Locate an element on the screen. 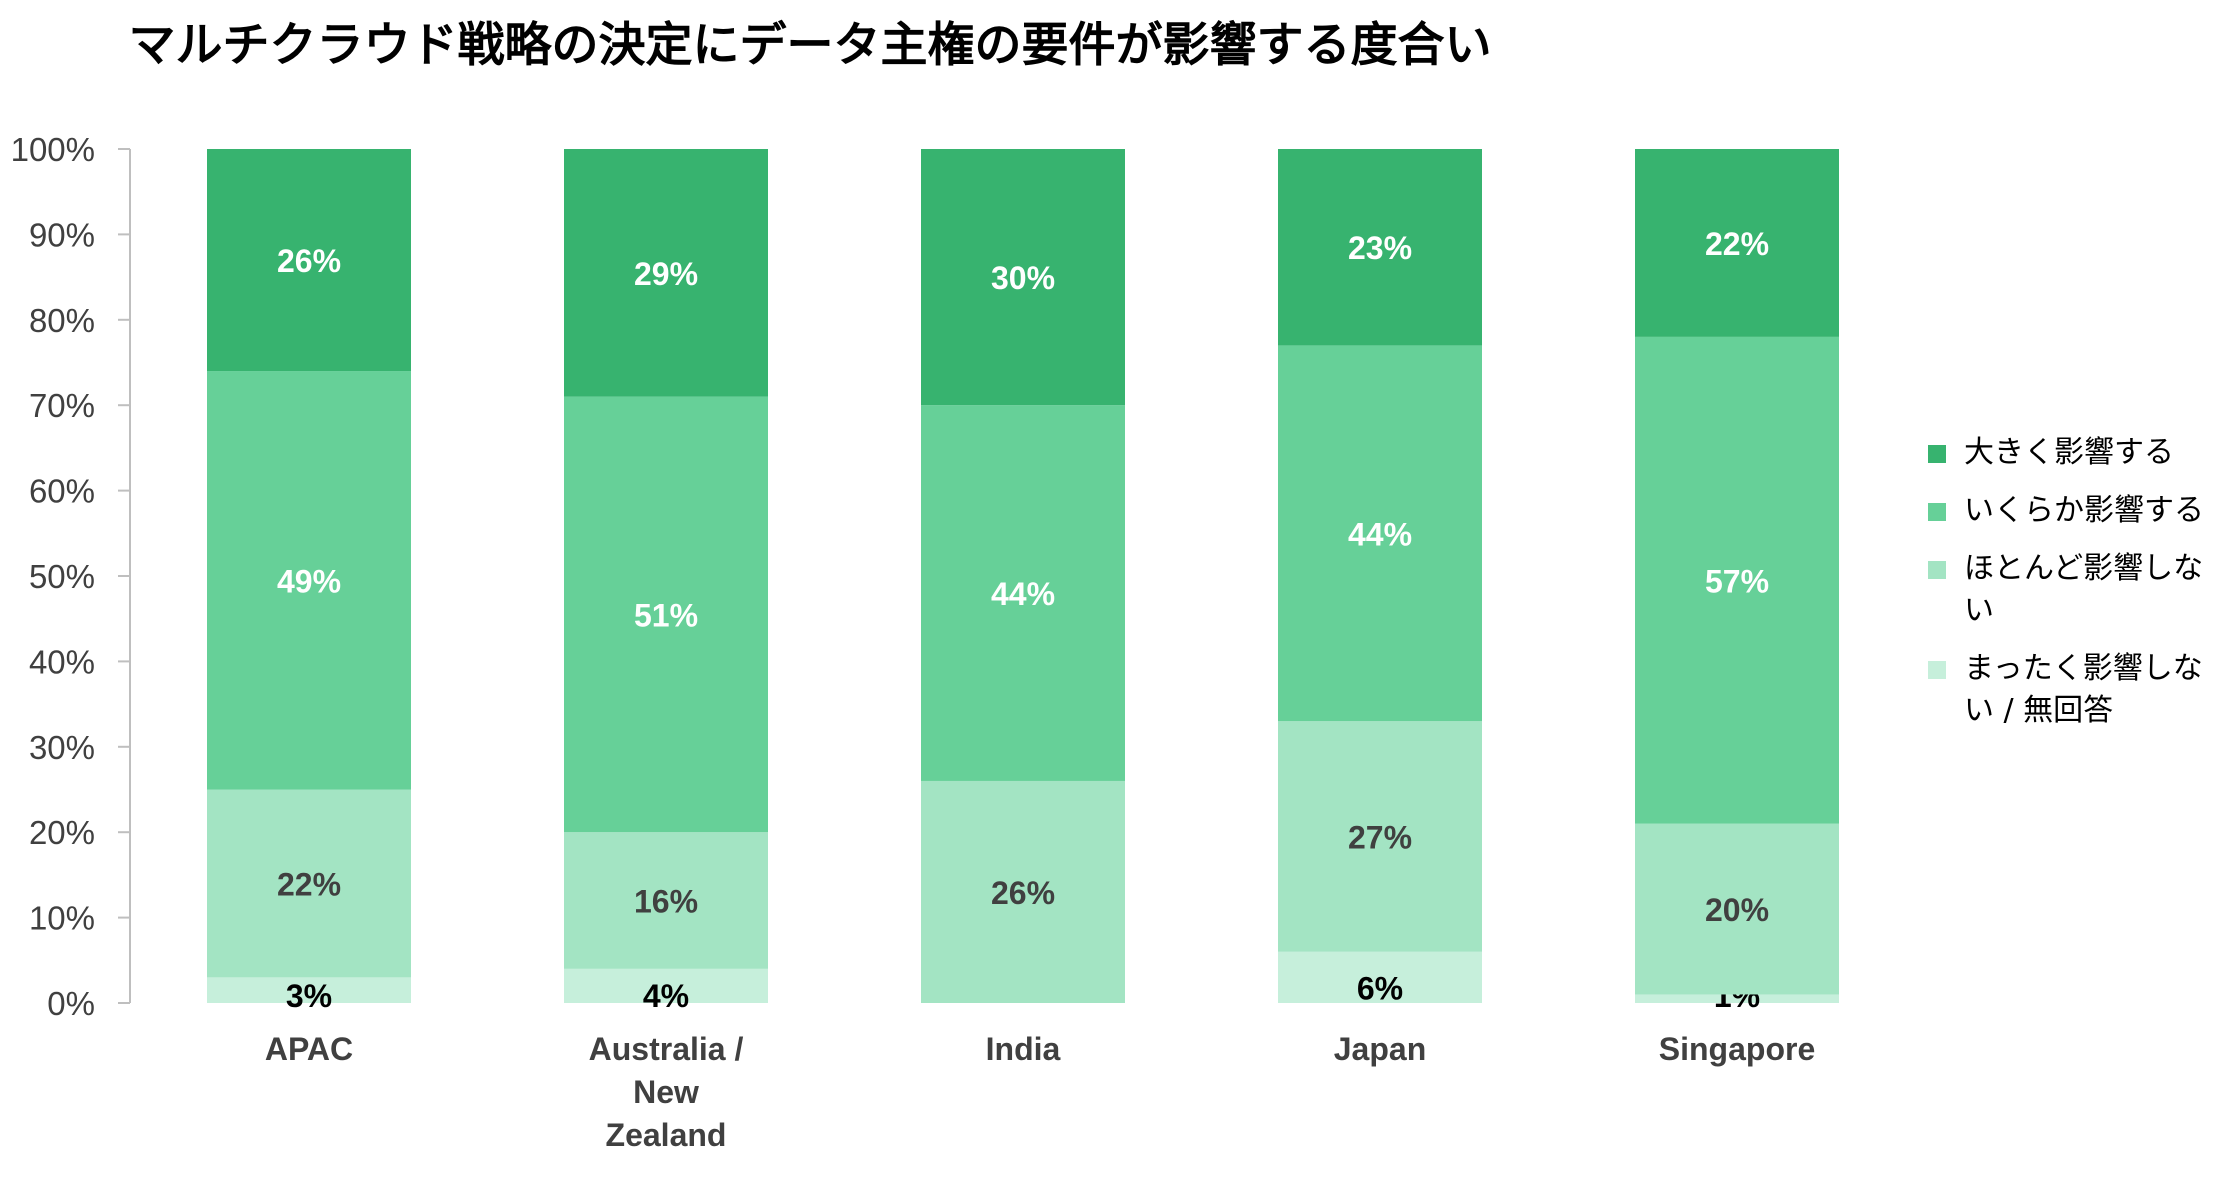 The height and width of the screenshot is (1182, 2216). y-tick-label: 70% is located at coordinates (62, 405).